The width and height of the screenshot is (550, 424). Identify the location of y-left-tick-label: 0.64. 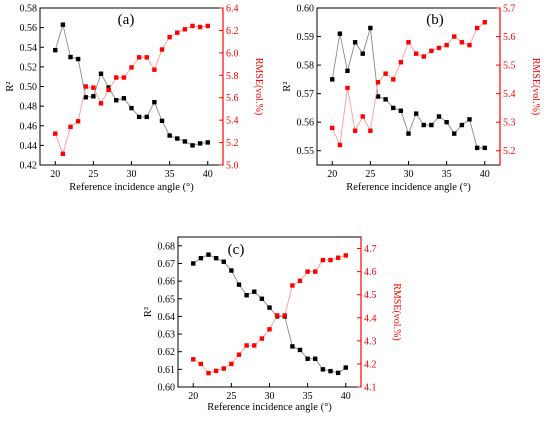
(167, 317).